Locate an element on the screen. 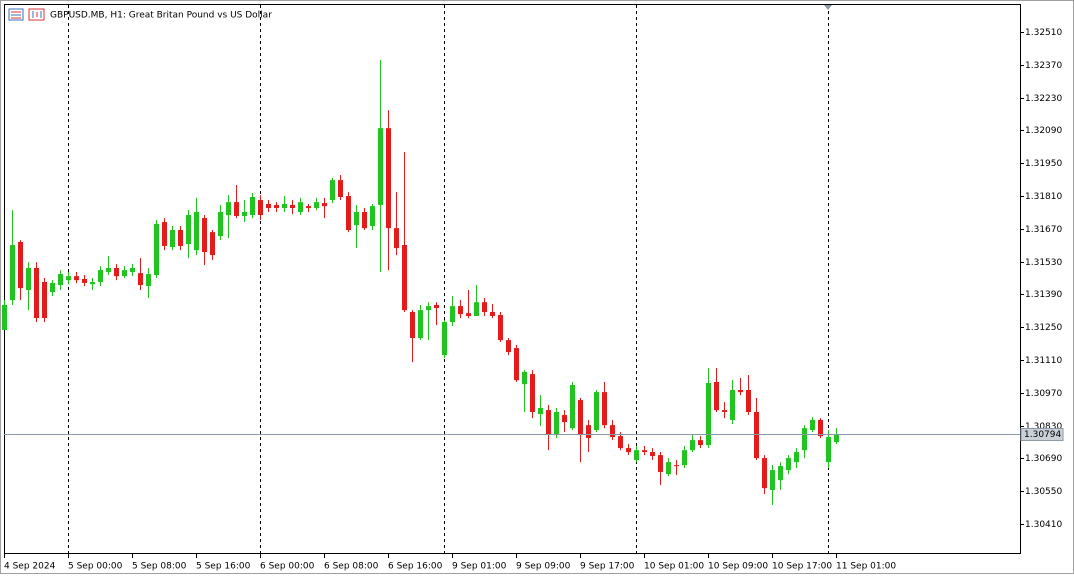  y-tick-label: 1.31670 is located at coordinates (1043, 230).